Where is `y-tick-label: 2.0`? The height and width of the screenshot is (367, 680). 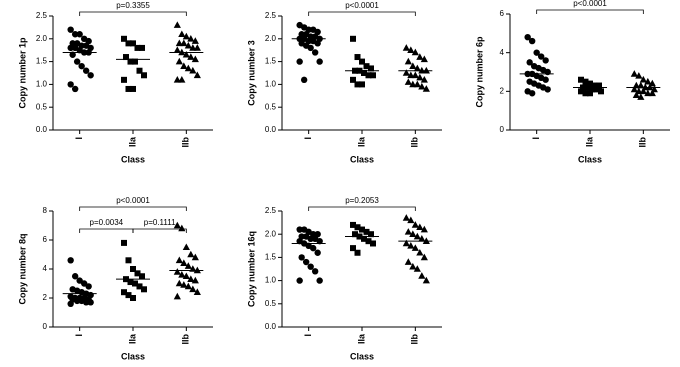
y-tick-label: 2.0 is located at coordinates (42, 38).